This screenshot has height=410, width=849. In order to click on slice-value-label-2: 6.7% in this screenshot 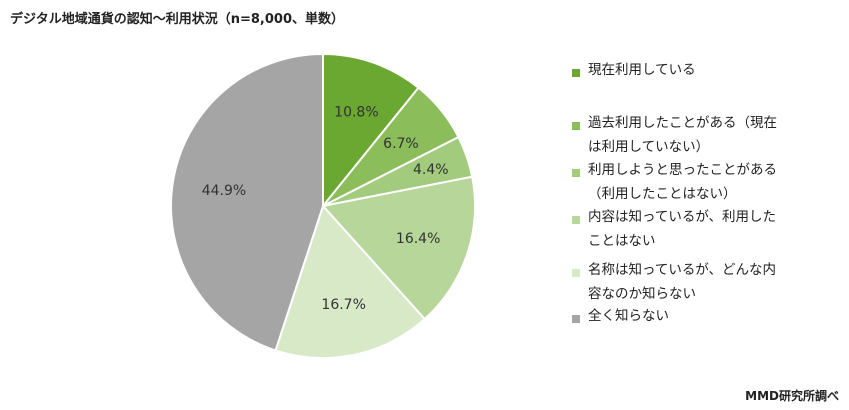, I will do `click(401, 144)`.